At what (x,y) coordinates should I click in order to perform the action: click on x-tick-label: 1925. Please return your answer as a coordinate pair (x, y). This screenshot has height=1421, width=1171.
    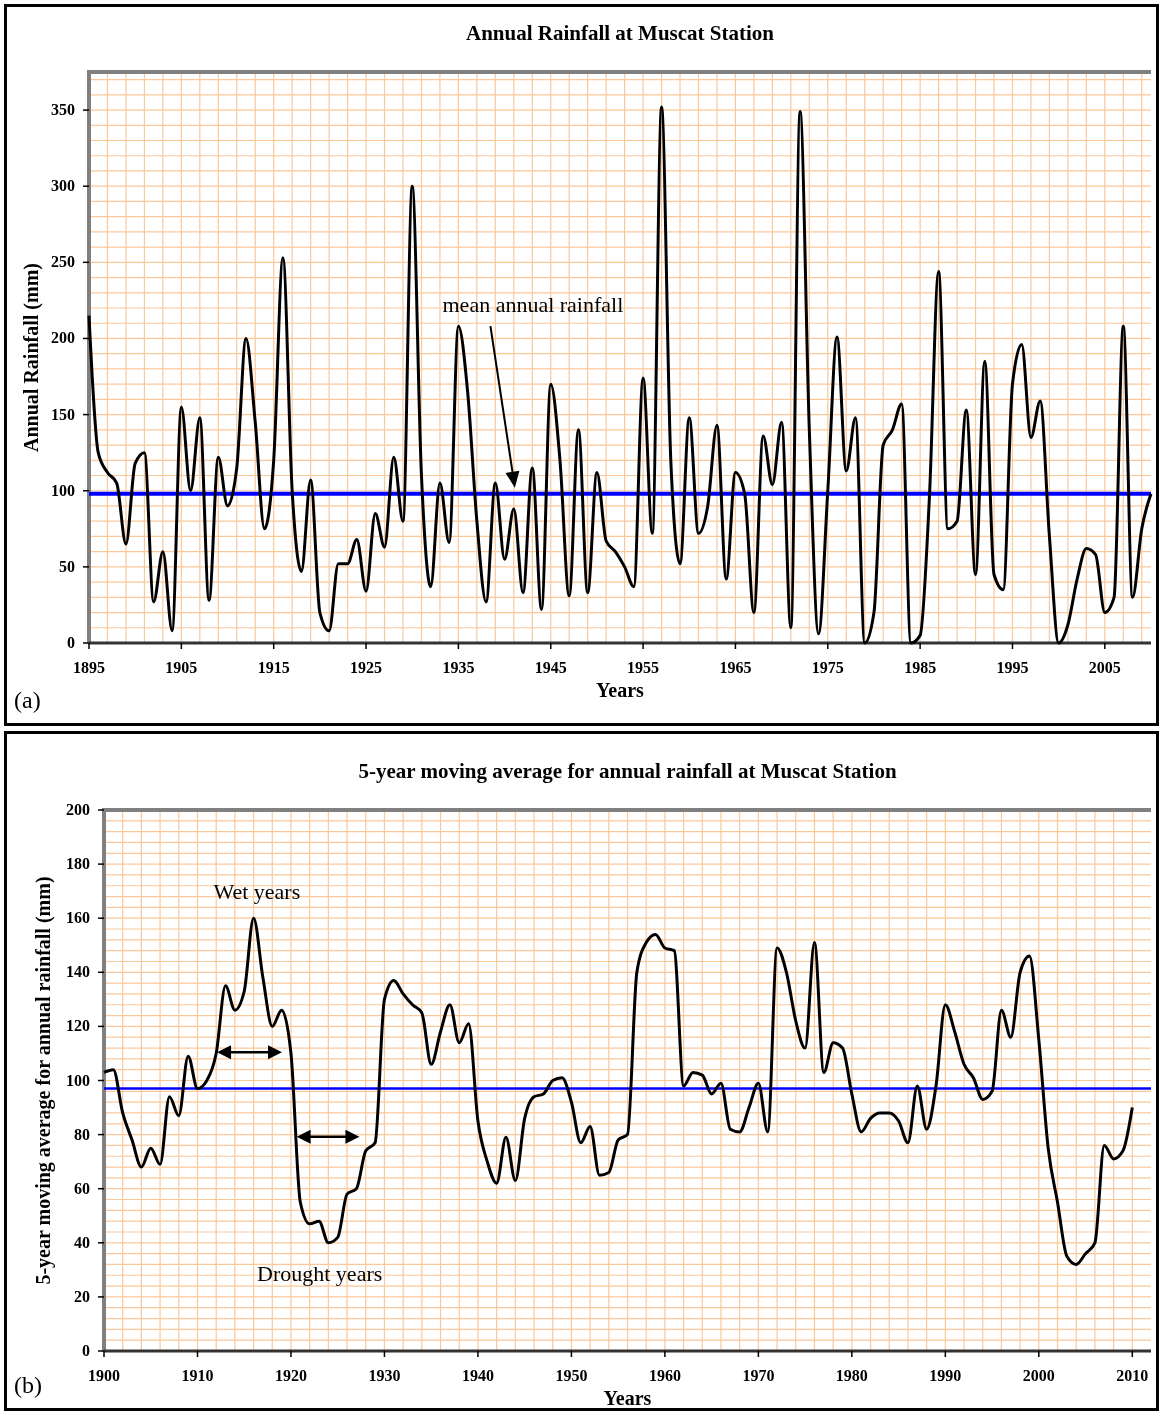
    Looking at the image, I should click on (366, 667).